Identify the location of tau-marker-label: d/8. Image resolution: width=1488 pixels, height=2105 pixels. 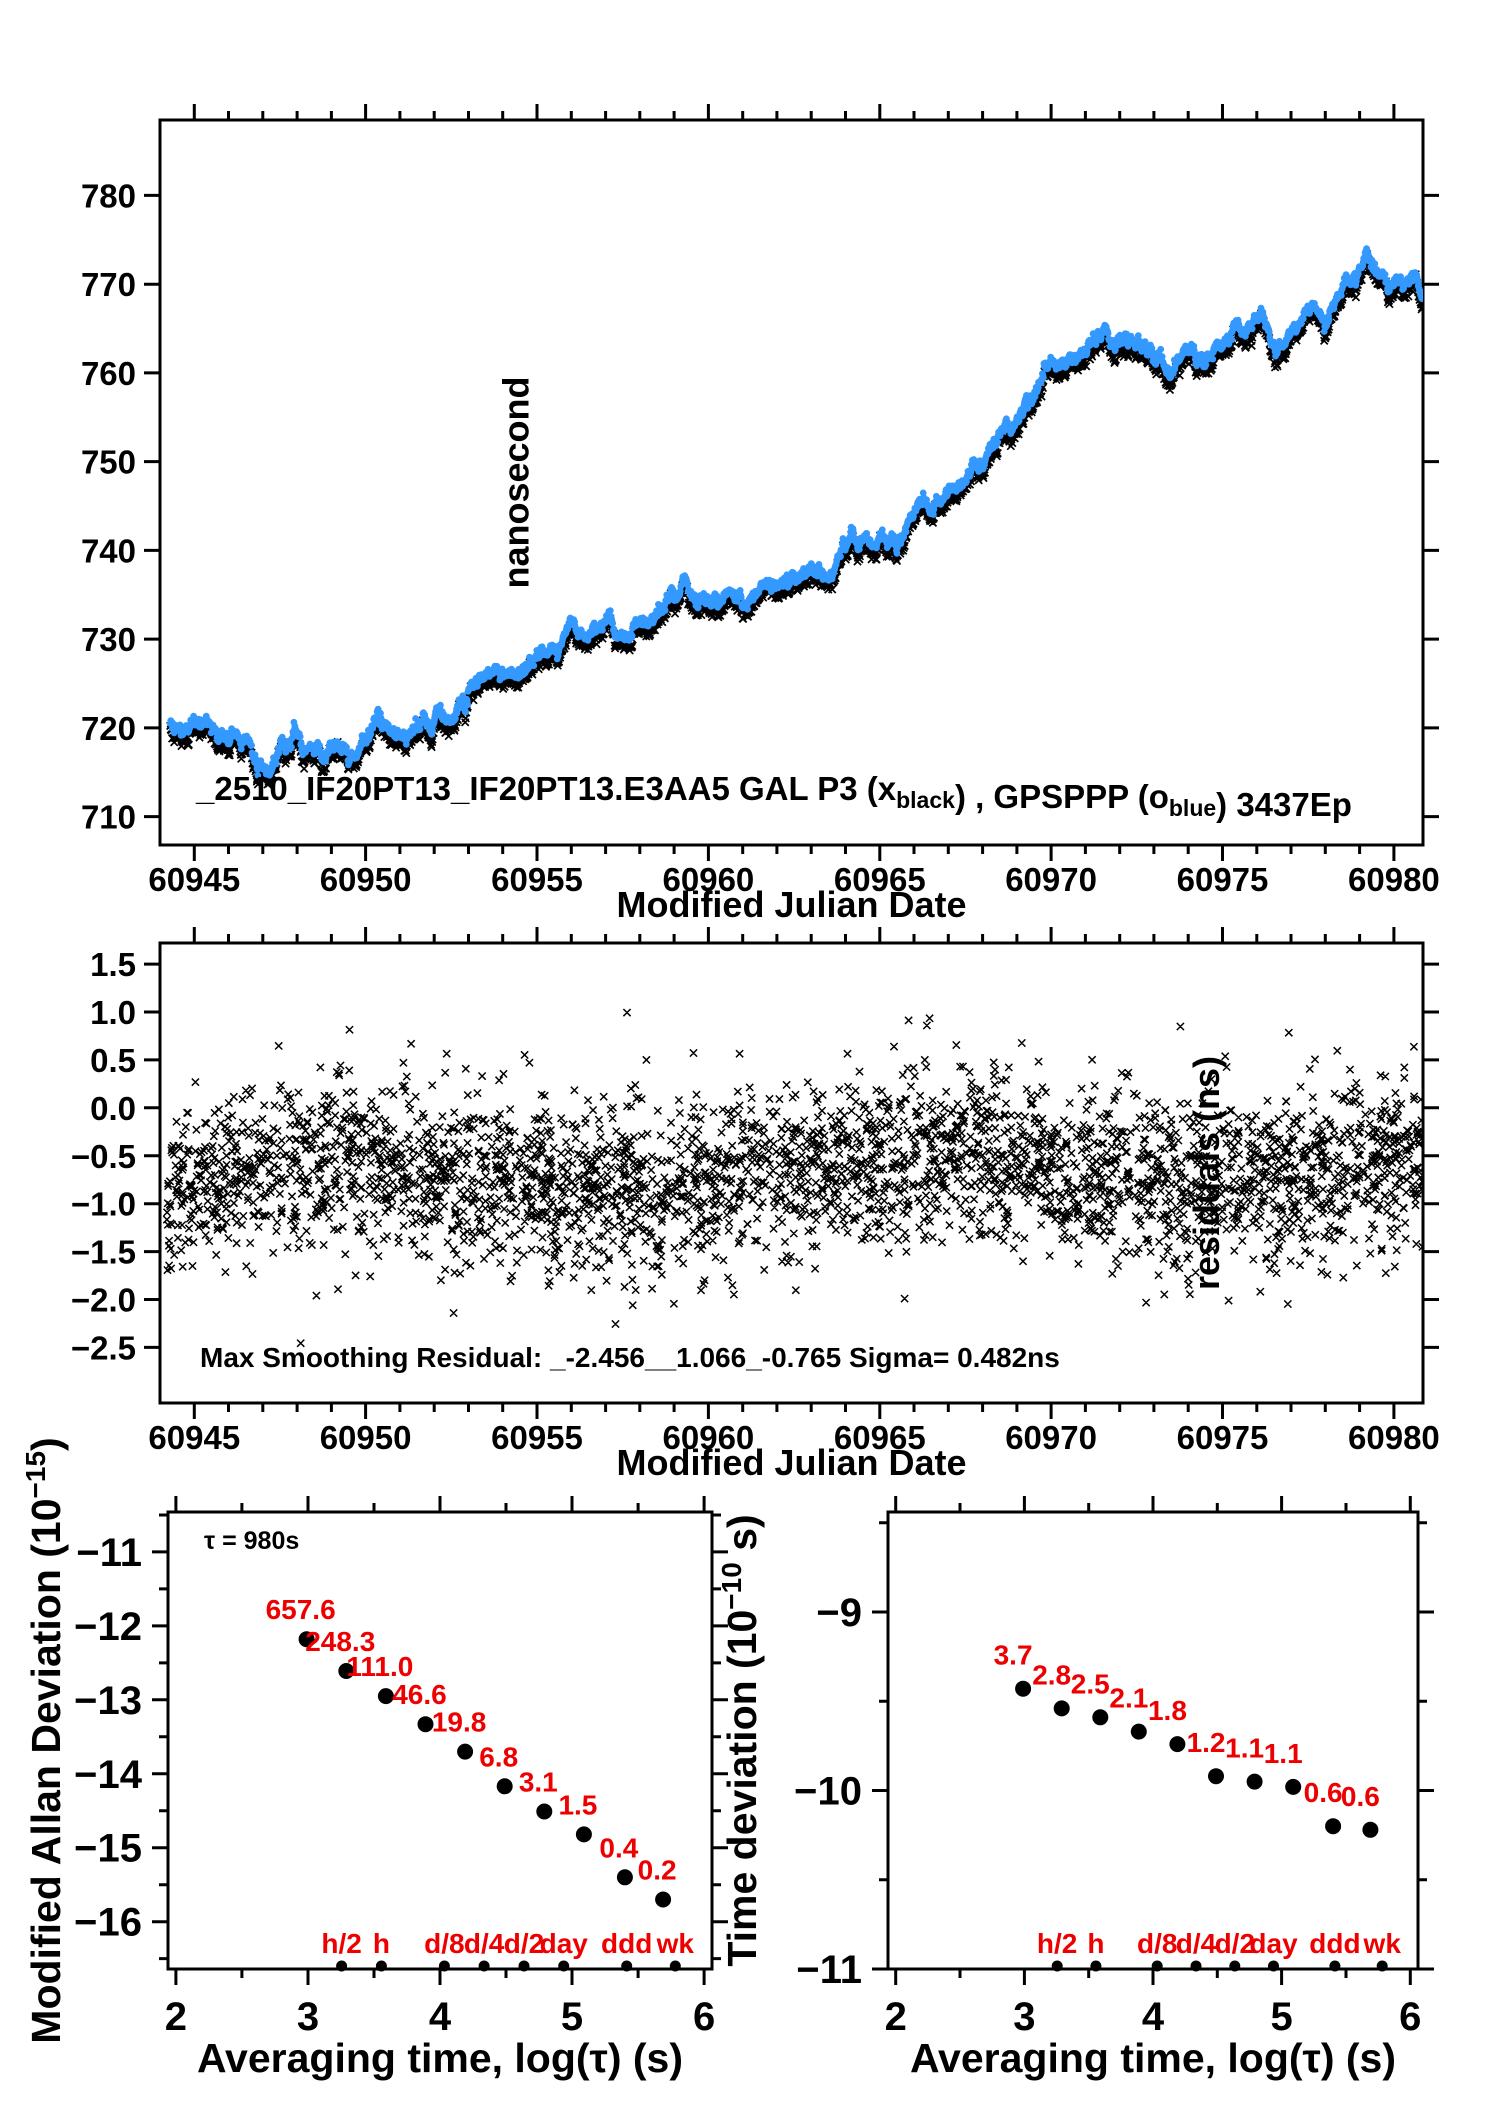
(1157, 1943).